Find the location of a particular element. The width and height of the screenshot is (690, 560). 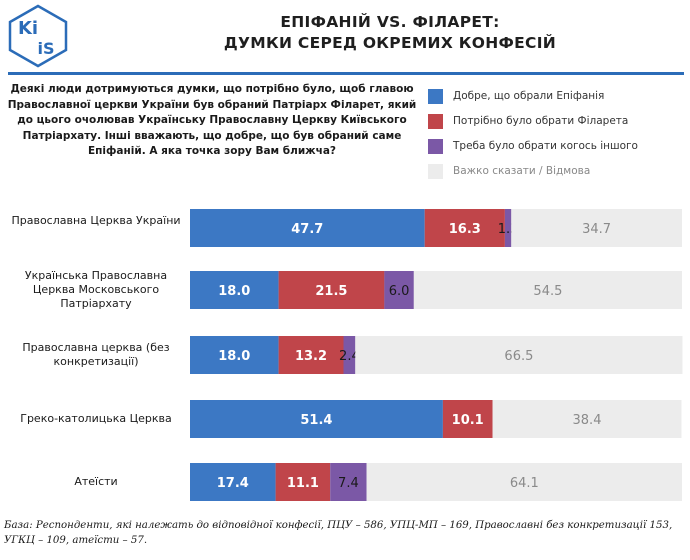

legend-label: Треба було обрати когось іншого is located at coordinates (545, 146).